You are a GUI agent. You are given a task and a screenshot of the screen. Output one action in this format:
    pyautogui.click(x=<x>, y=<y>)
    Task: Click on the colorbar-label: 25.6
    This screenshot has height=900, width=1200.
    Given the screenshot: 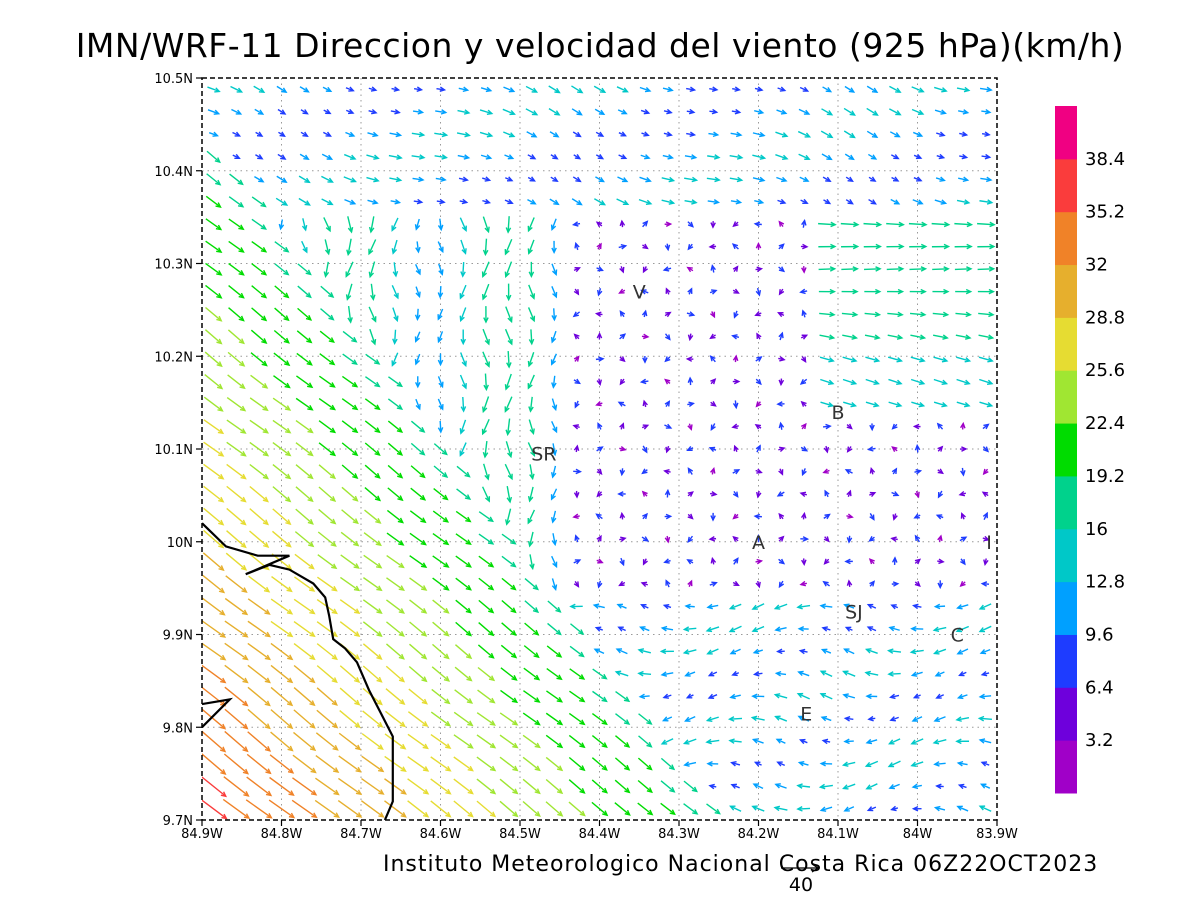 What is the action you would take?
    pyautogui.click(x=1105, y=370)
    